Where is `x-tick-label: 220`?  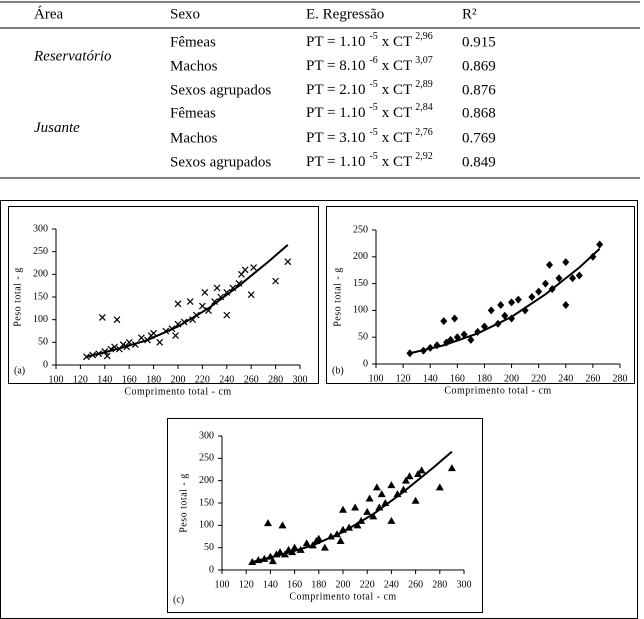 x-tick-label: 220 is located at coordinates (202, 379).